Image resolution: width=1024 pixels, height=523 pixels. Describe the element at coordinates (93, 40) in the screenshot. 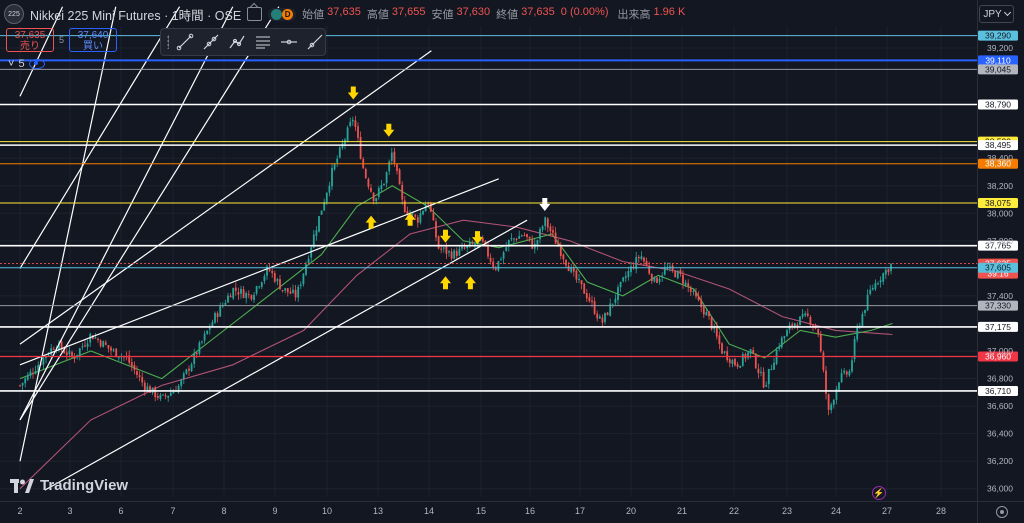

I see `buy-button: 37,640 買い` at that location.